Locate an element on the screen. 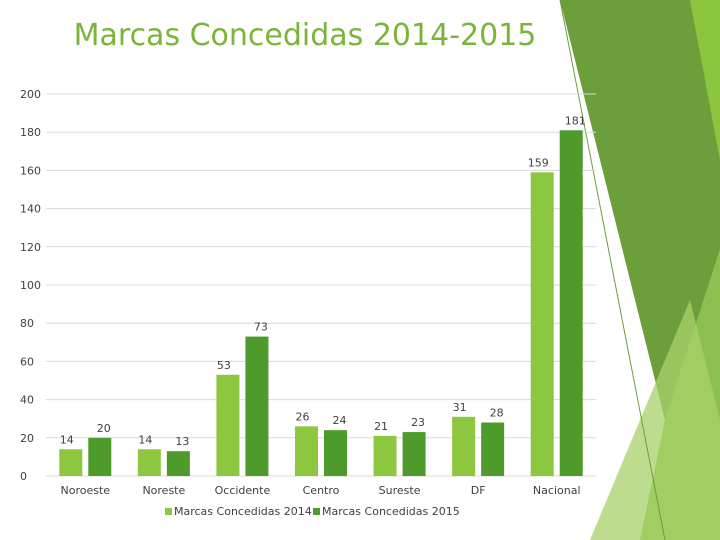 The height and width of the screenshot is (540, 720). y-tick-label: 180 is located at coordinates (30, 132).